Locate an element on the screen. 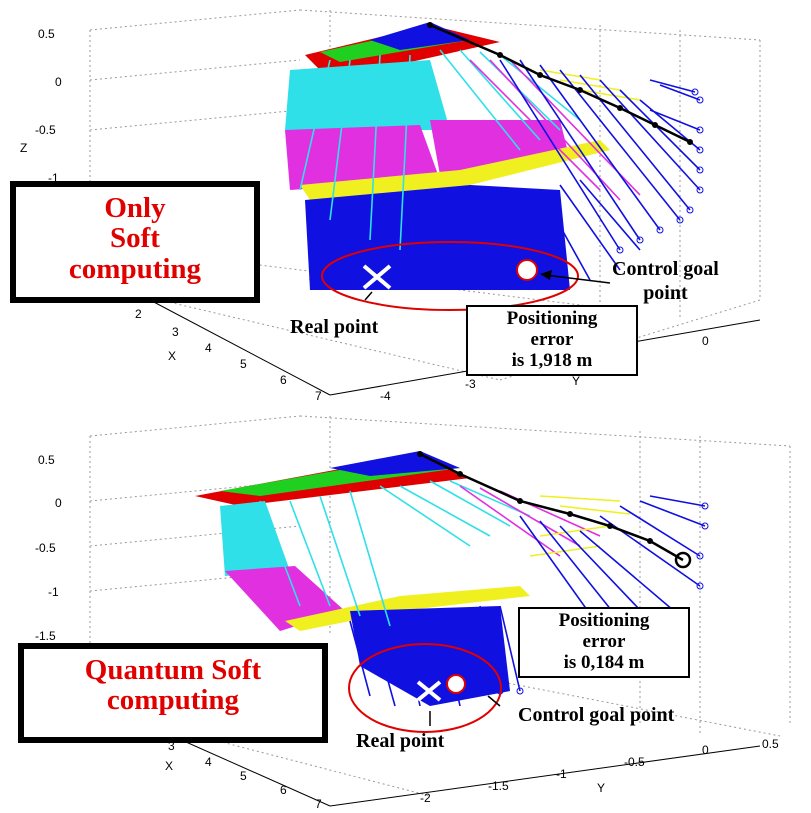 The height and width of the screenshot is (813, 811). top-axes is located at coordinates (455, 347).